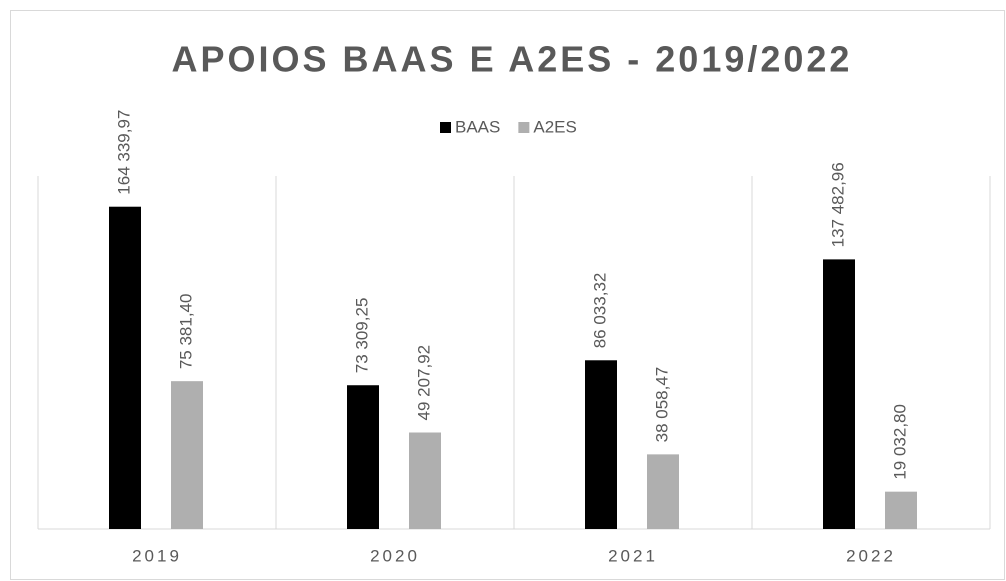 Image resolution: width=1006 pixels, height=581 pixels. What do you see at coordinates (512, 59) in the screenshot?
I see `chart-title: APOIOS BAAS E A2ES - 2019/2022` at bounding box center [512, 59].